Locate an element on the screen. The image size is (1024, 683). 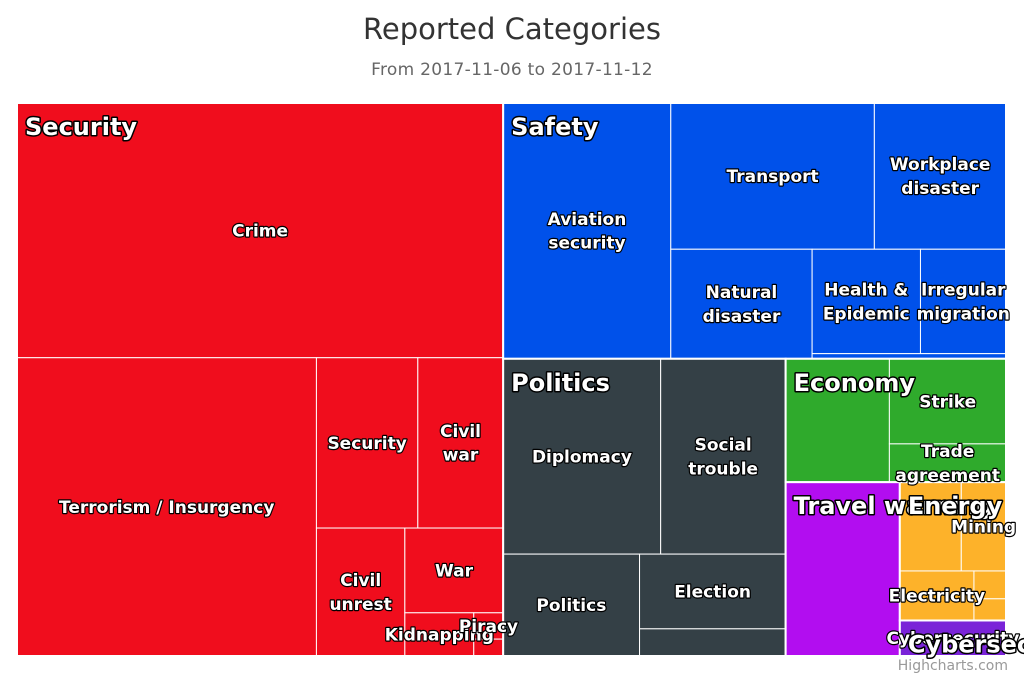
credits-link: Highcharts.com is located at coordinates (952, 666).